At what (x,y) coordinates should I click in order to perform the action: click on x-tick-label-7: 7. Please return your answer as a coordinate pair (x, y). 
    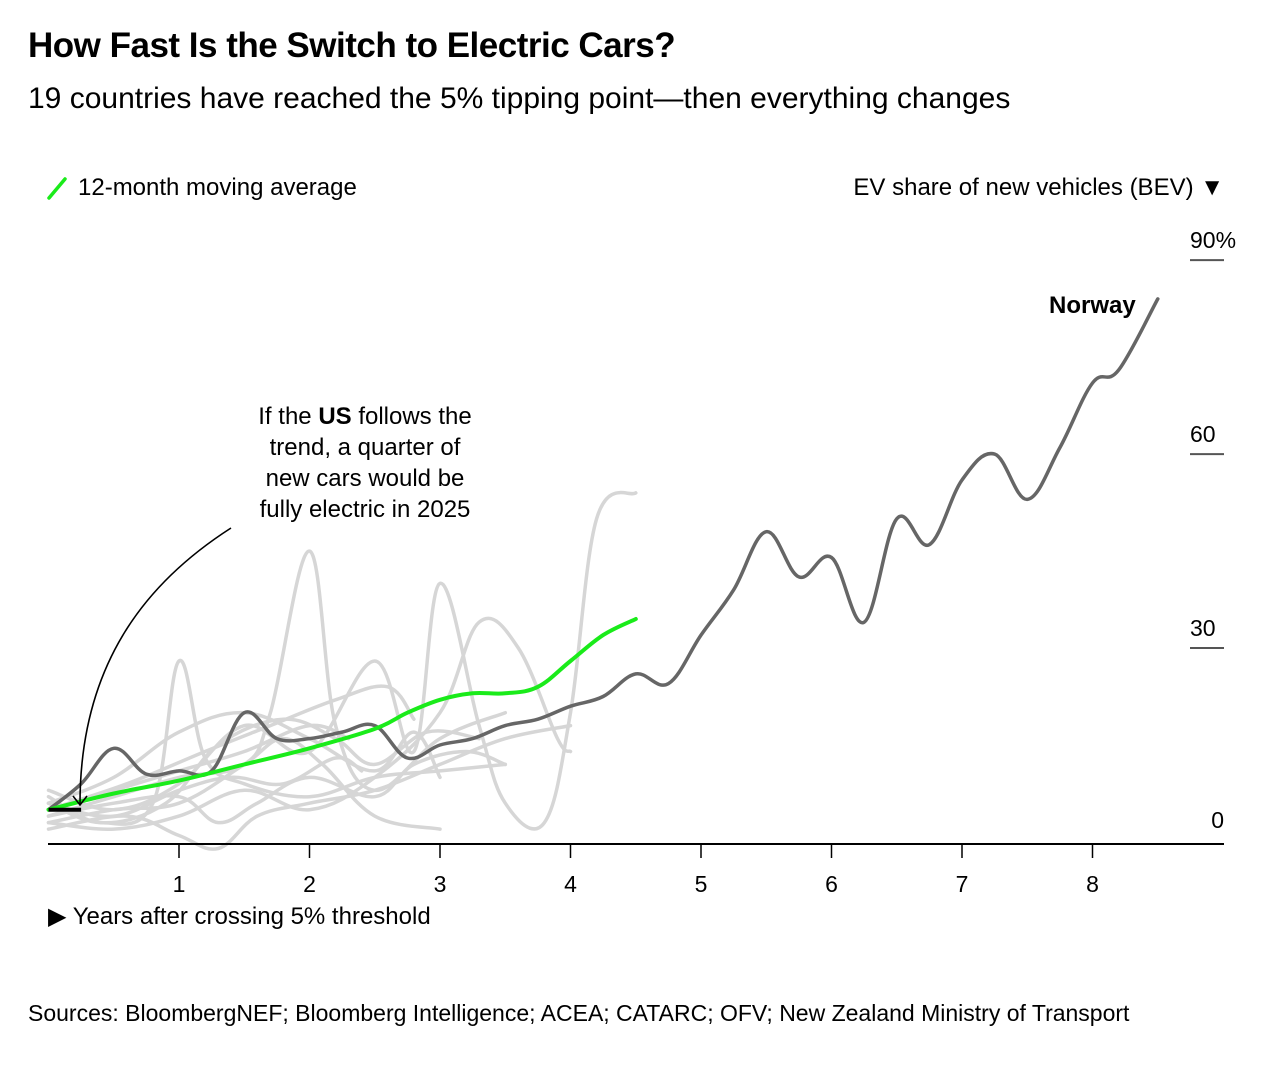
    Looking at the image, I should click on (962, 884).